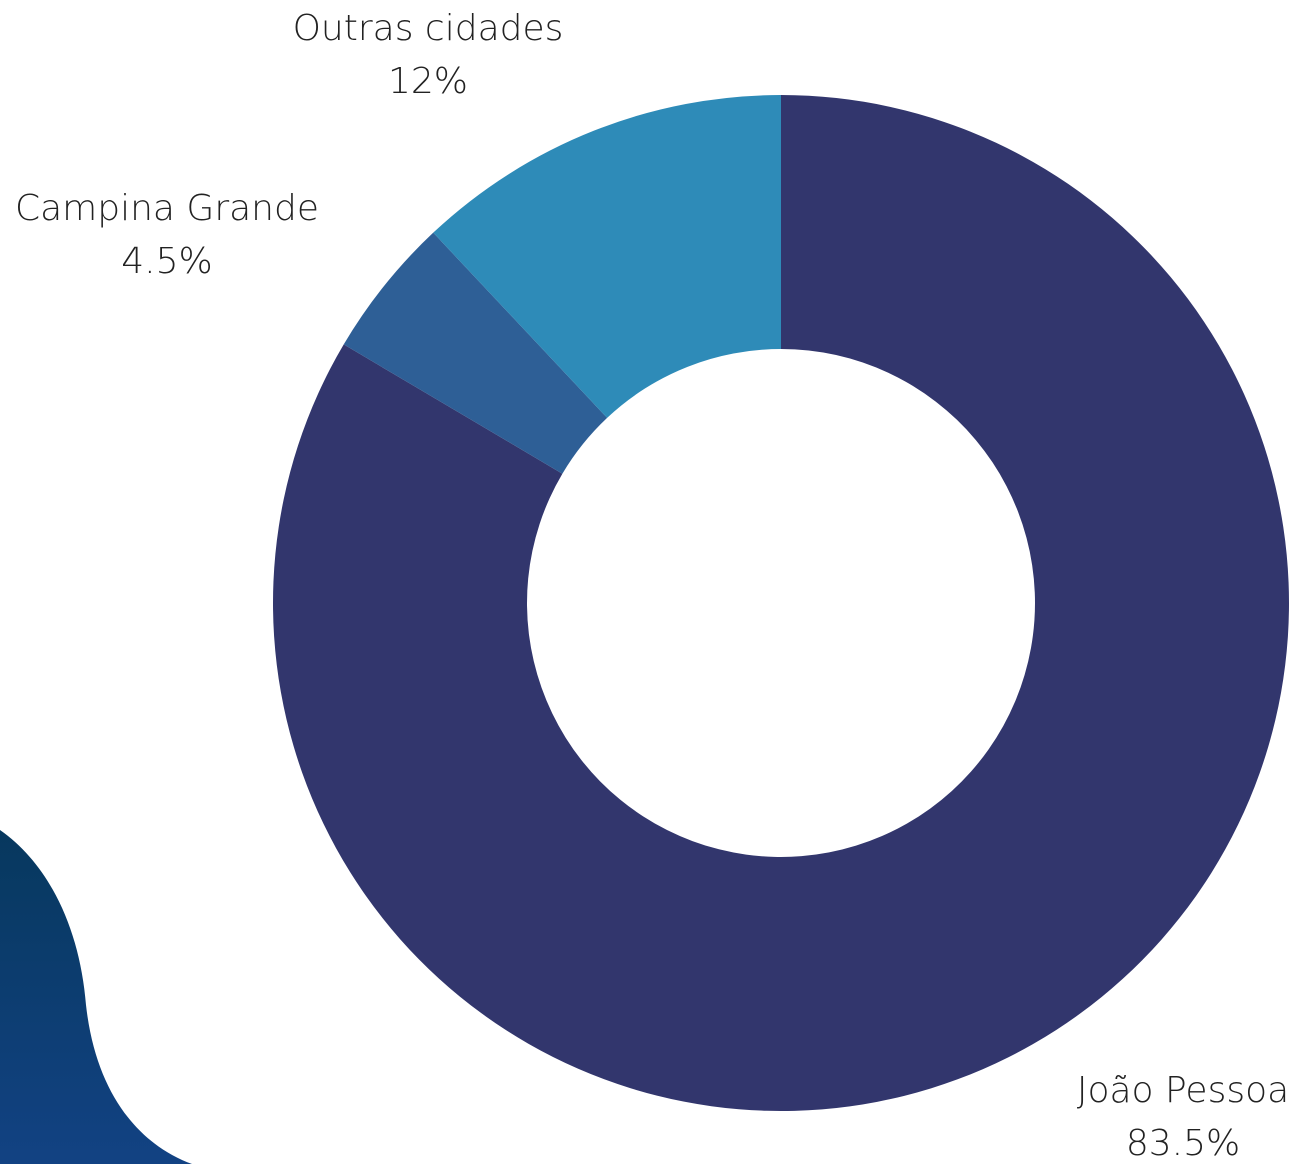  What do you see at coordinates (428, 81) in the screenshot?
I see `value-label: 12%` at bounding box center [428, 81].